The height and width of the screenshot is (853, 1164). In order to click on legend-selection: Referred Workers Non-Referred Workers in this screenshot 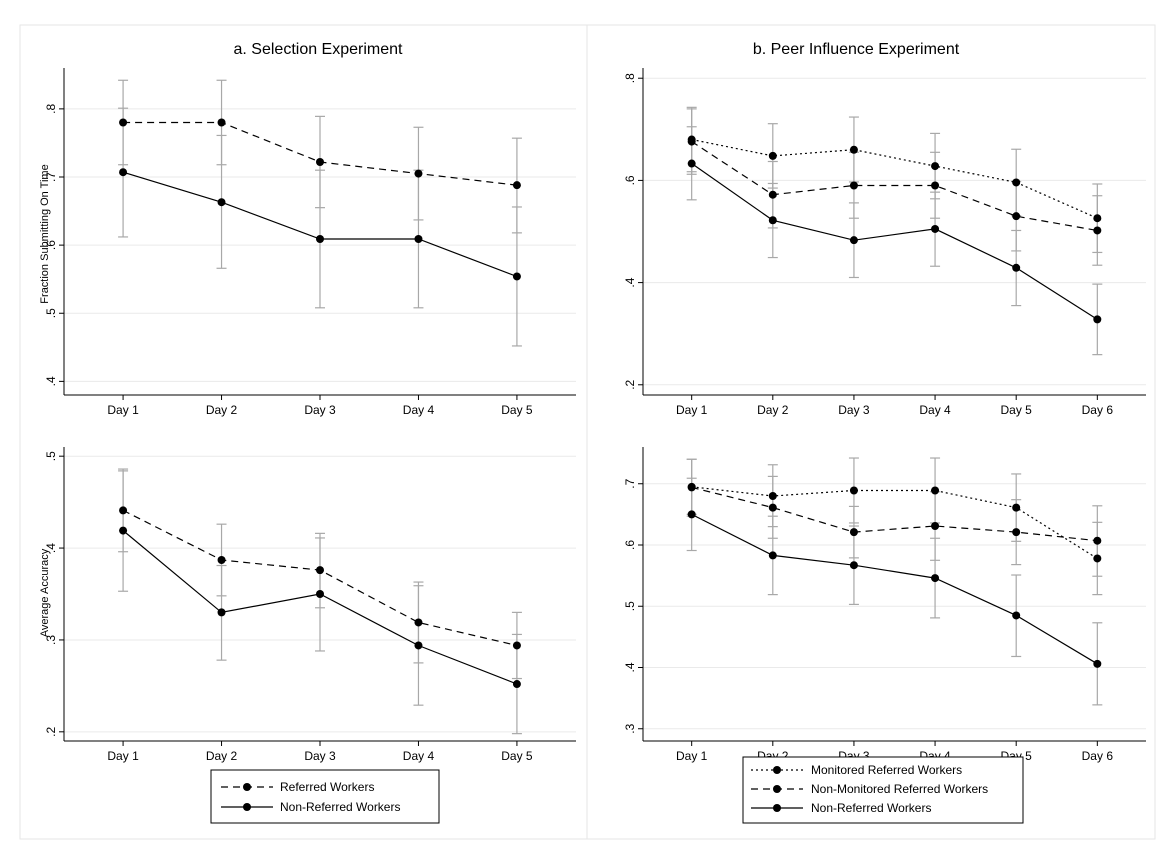, I will do `click(325, 796)`.